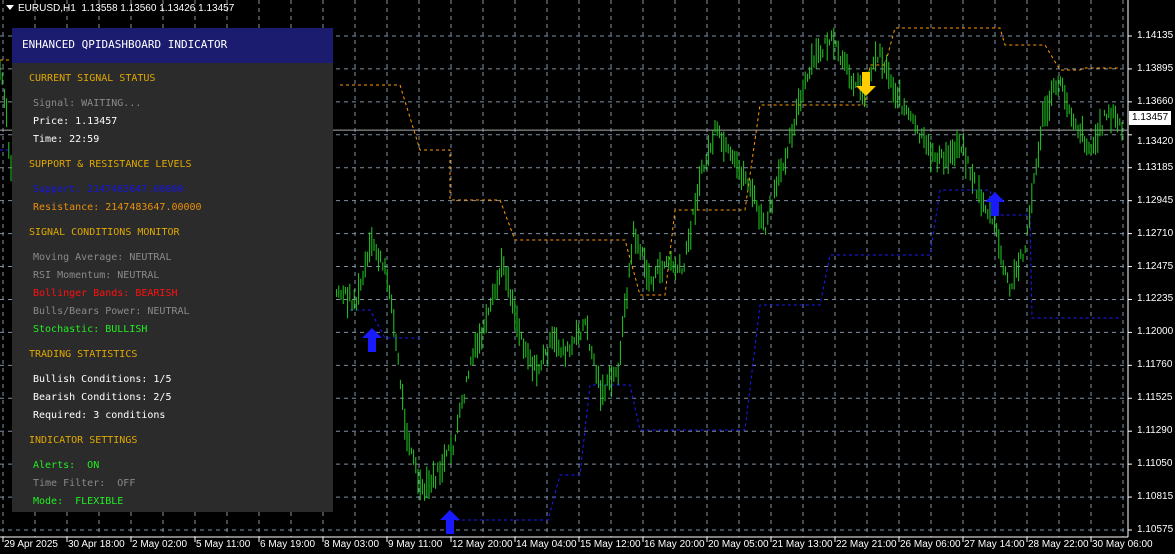 The image size is (1175, 554). Describe the element at coordinates (802, 544) in the screenshot. I see `time-axis-label: 21 May 13:00` at that location.